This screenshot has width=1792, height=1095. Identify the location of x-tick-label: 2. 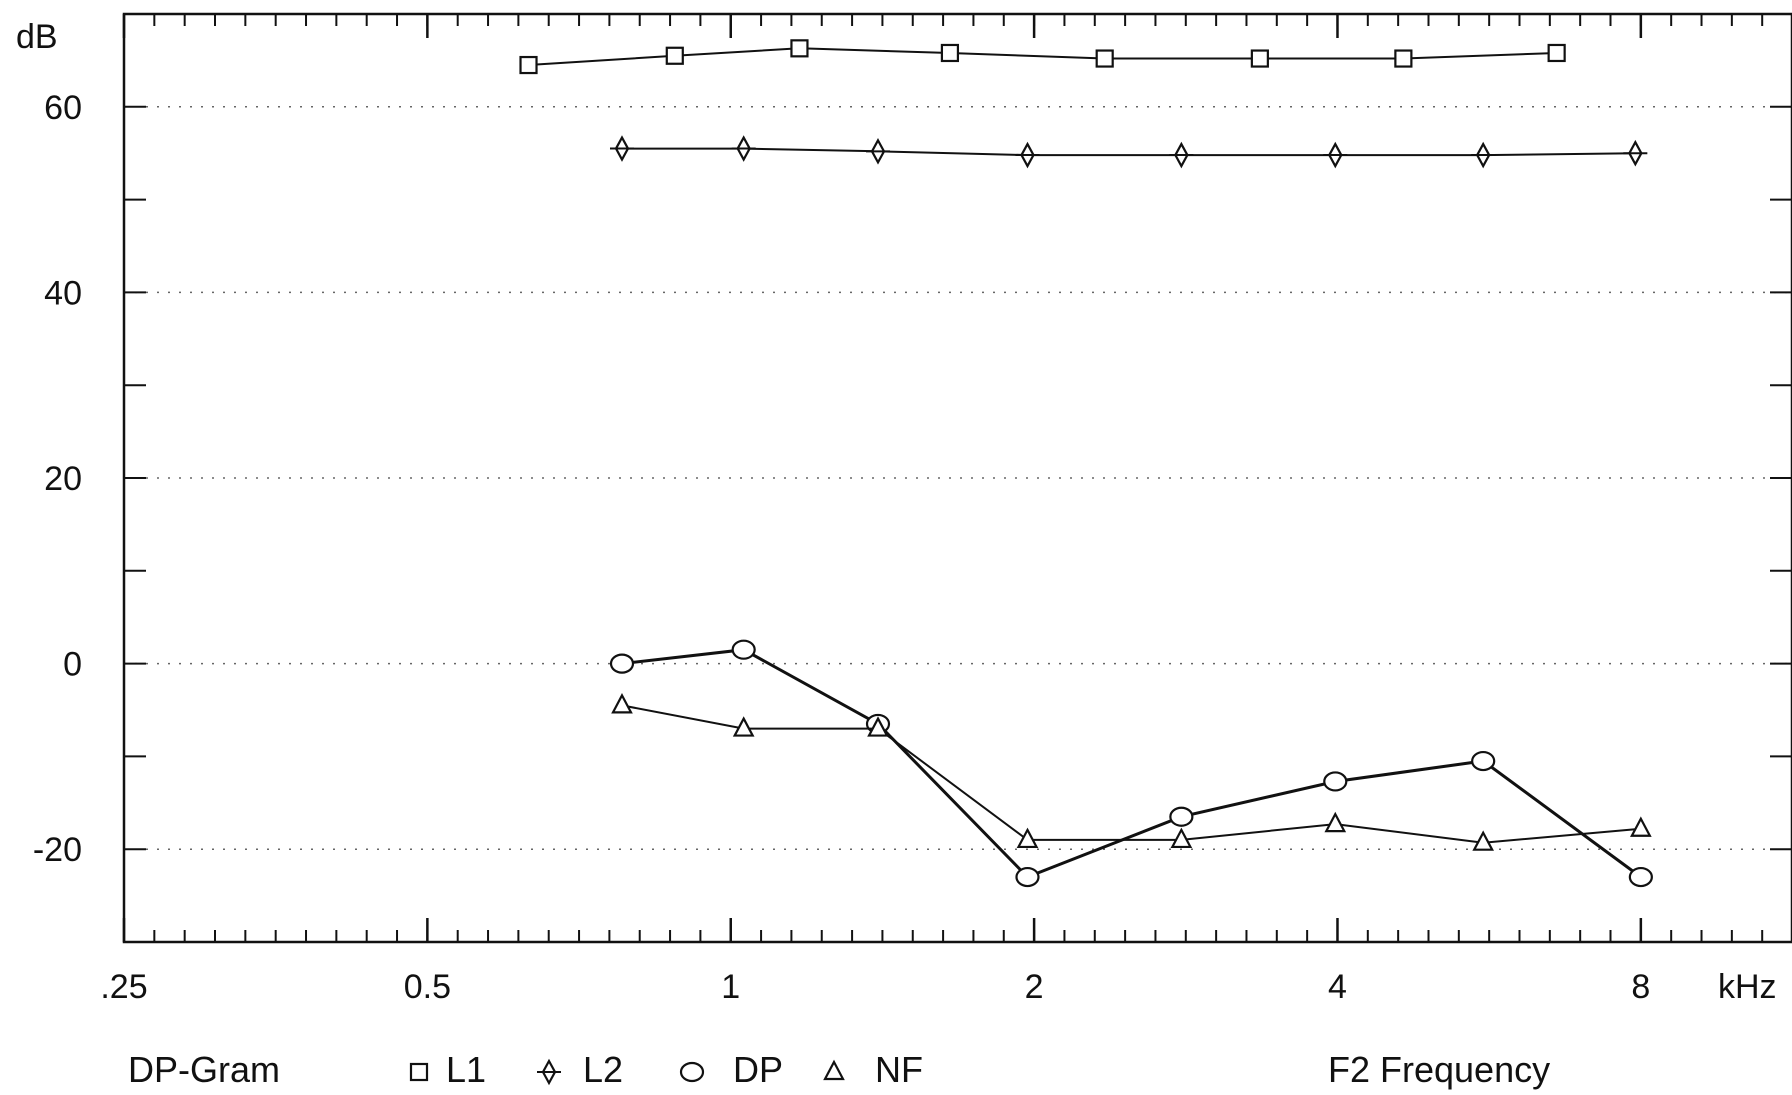
(1034, 987).